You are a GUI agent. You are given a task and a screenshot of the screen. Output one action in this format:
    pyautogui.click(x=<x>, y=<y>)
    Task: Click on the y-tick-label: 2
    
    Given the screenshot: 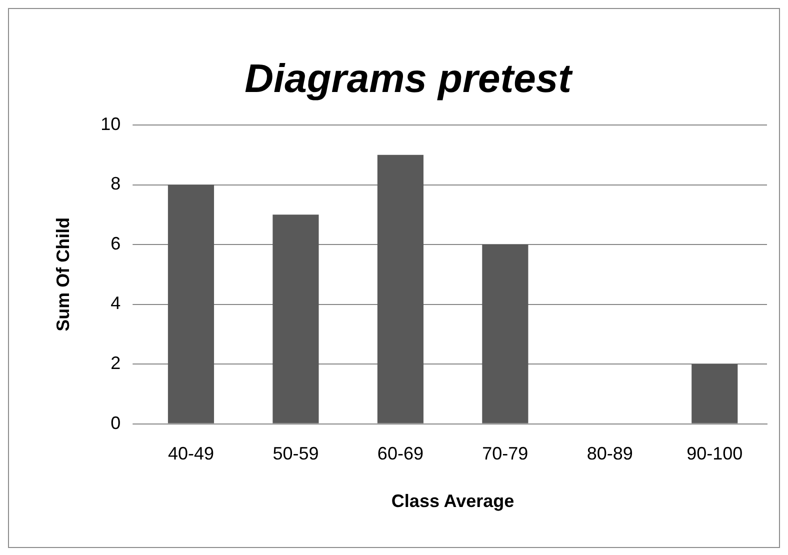 What is the action you would take?
    pyautogui.click(x=115, y=363)
    